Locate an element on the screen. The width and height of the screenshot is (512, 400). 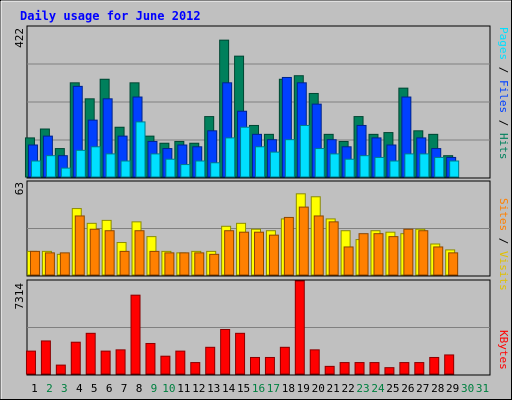
day-label-21: 21 is located at coordinates (333, 388).